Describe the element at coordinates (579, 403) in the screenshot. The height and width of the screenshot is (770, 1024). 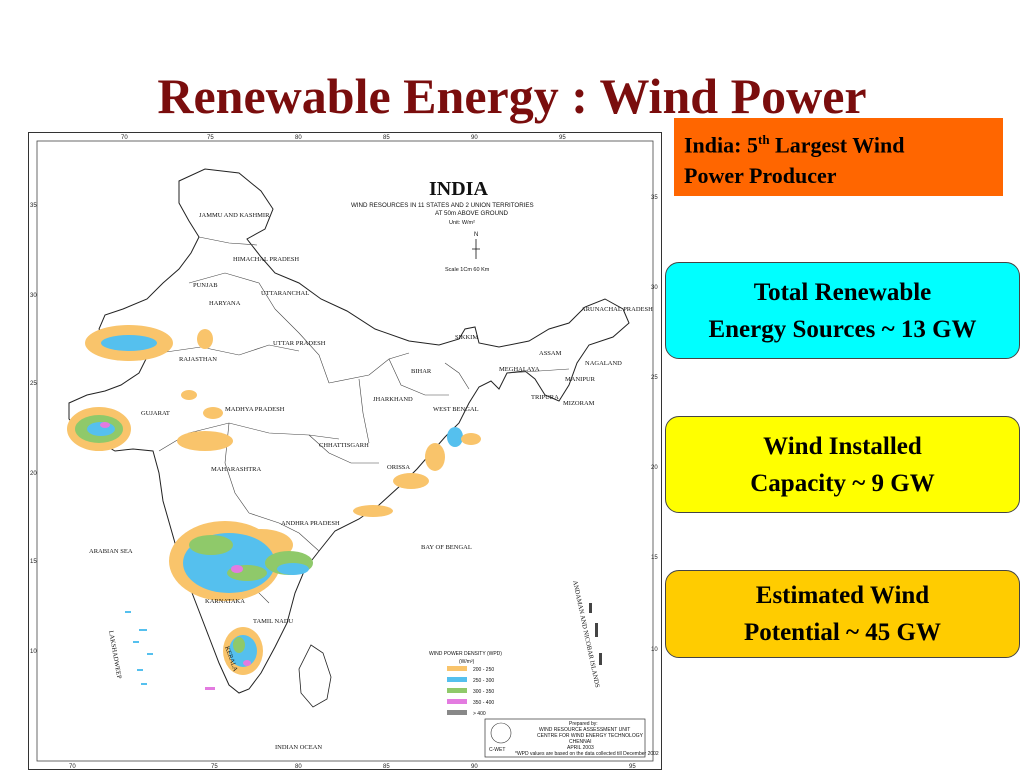
I see `region-label: MIZORAM` at that location.